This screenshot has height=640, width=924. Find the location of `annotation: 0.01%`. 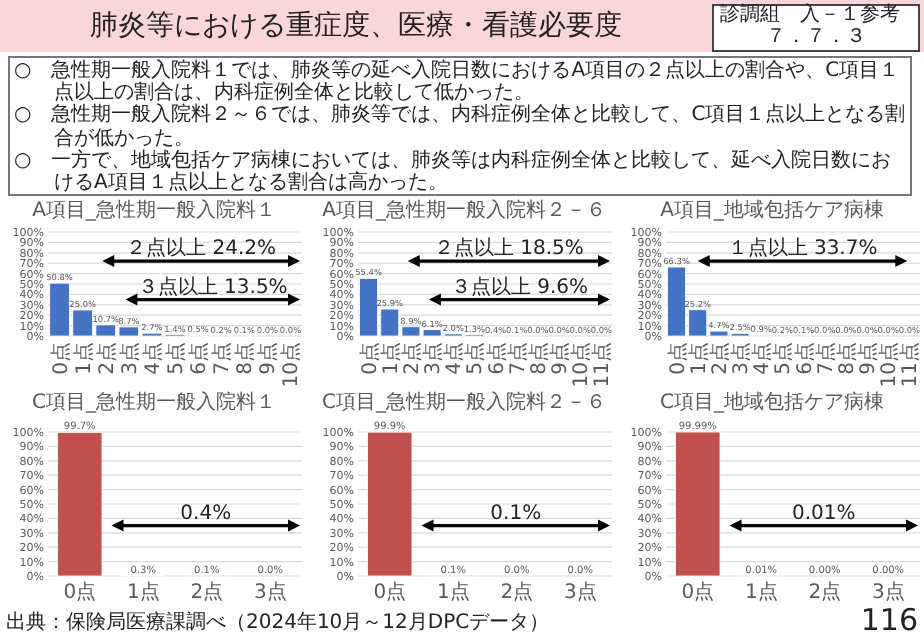

annotation: 0.01% is located at coordinates (823, 513).